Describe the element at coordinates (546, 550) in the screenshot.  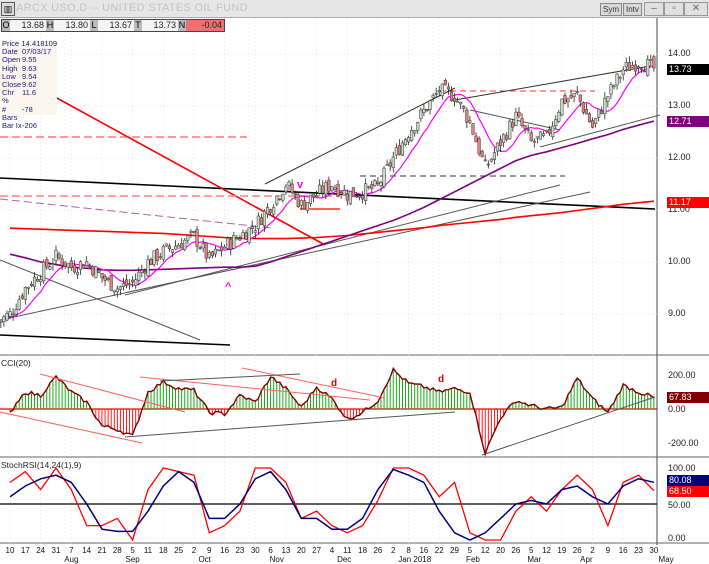
I see `x-tick-label: 12` at that location.